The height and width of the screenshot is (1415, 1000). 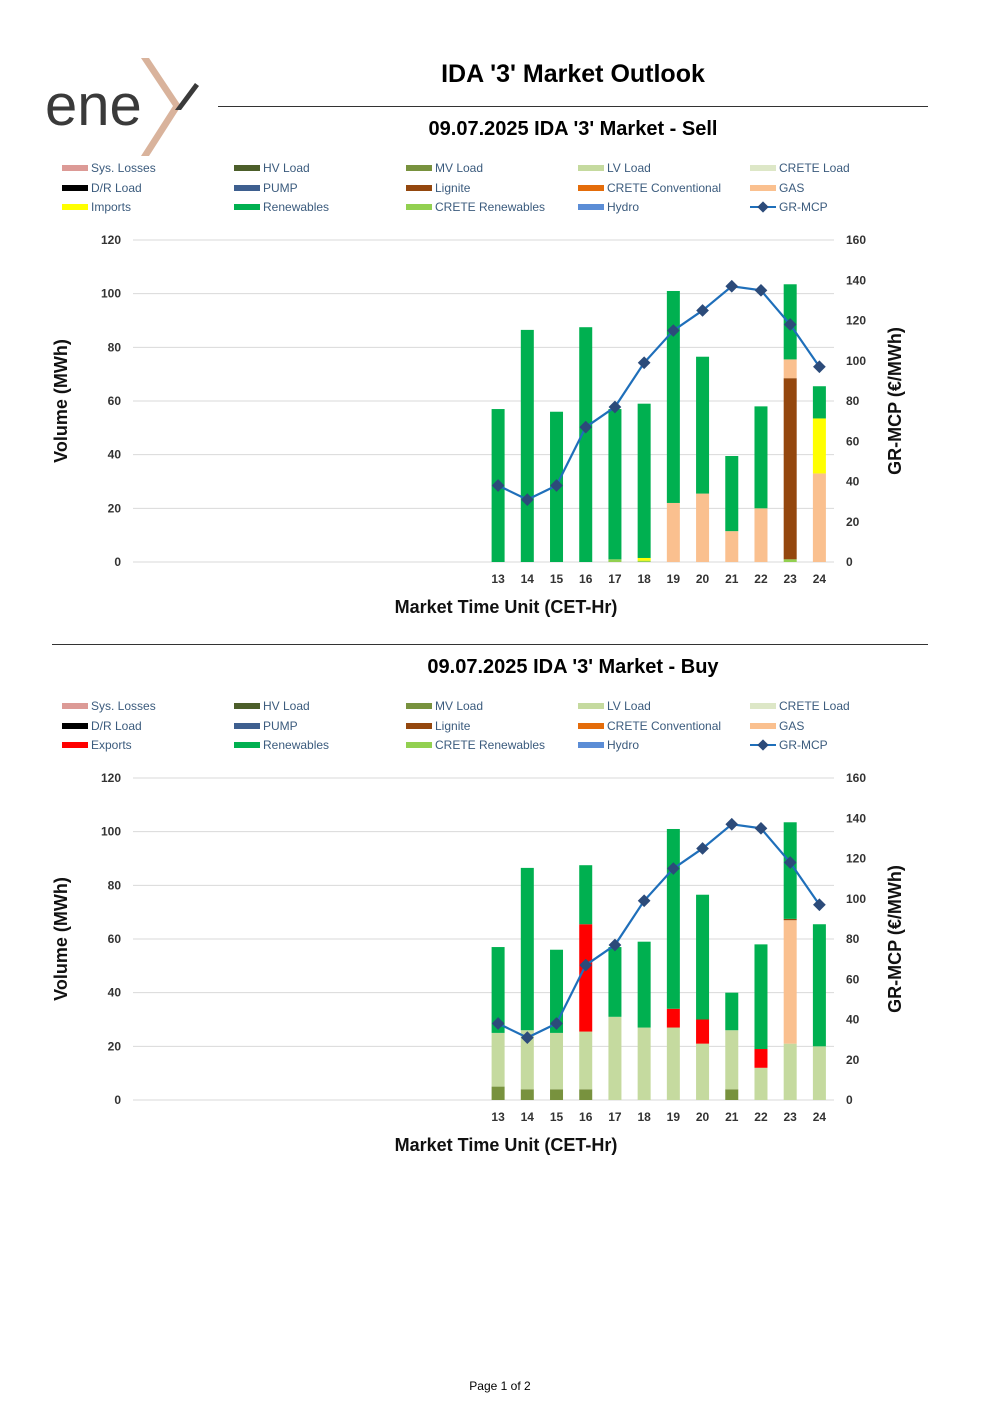 What do you see at coordinates (820, 1117) in the screenshot?
I see `x-tick-label: 24` at bounding box center [820, 1117].